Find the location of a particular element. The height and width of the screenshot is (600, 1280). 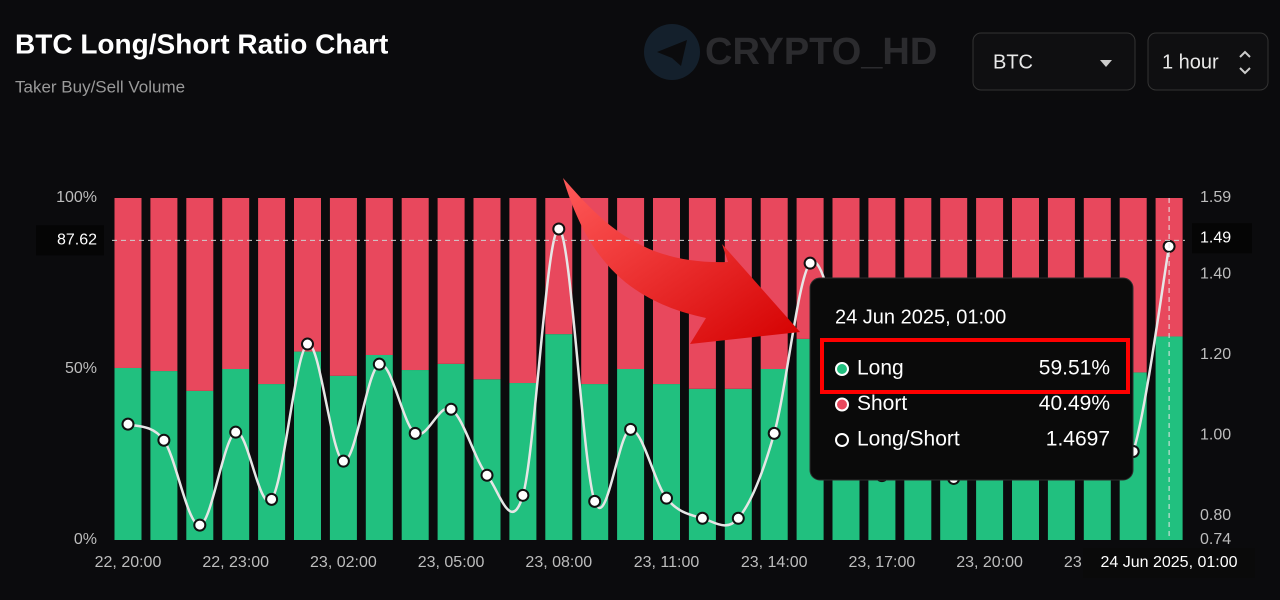

tooltip-series-name: Long/Short is located at coordinates (908, 439).